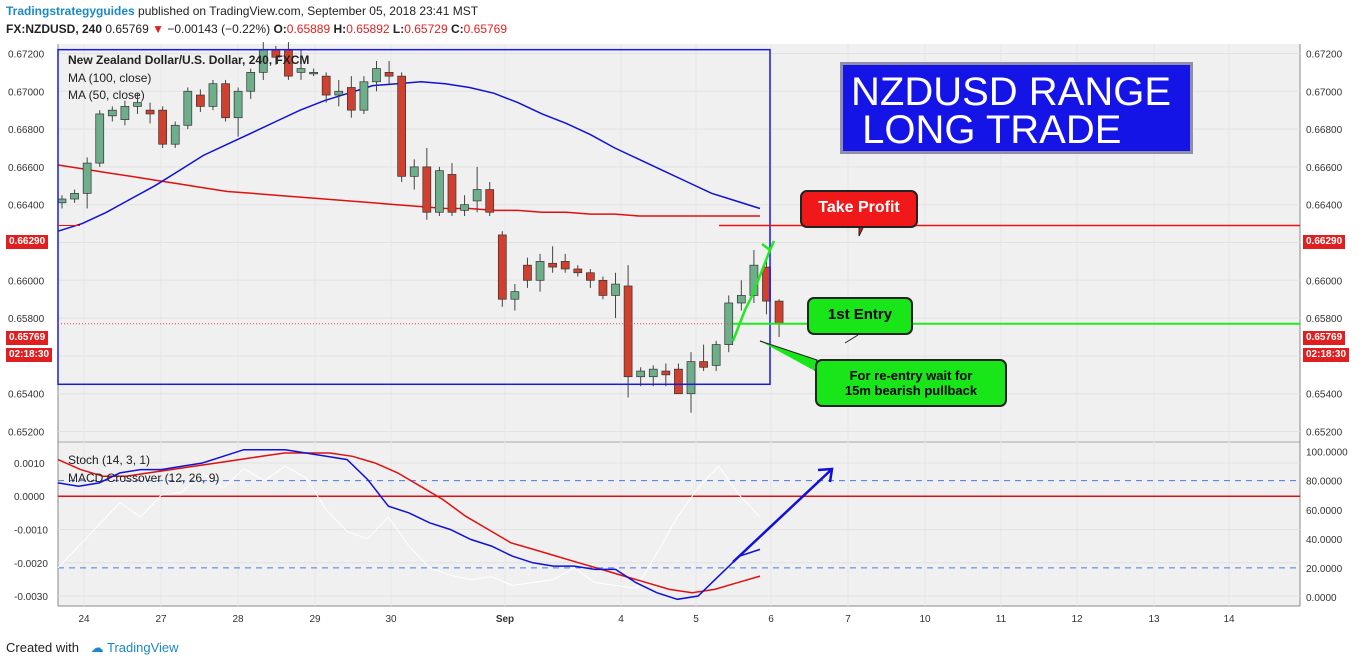 The height and width of the screenshot is (666, 1363). Describe the element at coordinates (219, 29) in the screenshot. I see `price-change: −0.00143 (−0.22%)` at that location.